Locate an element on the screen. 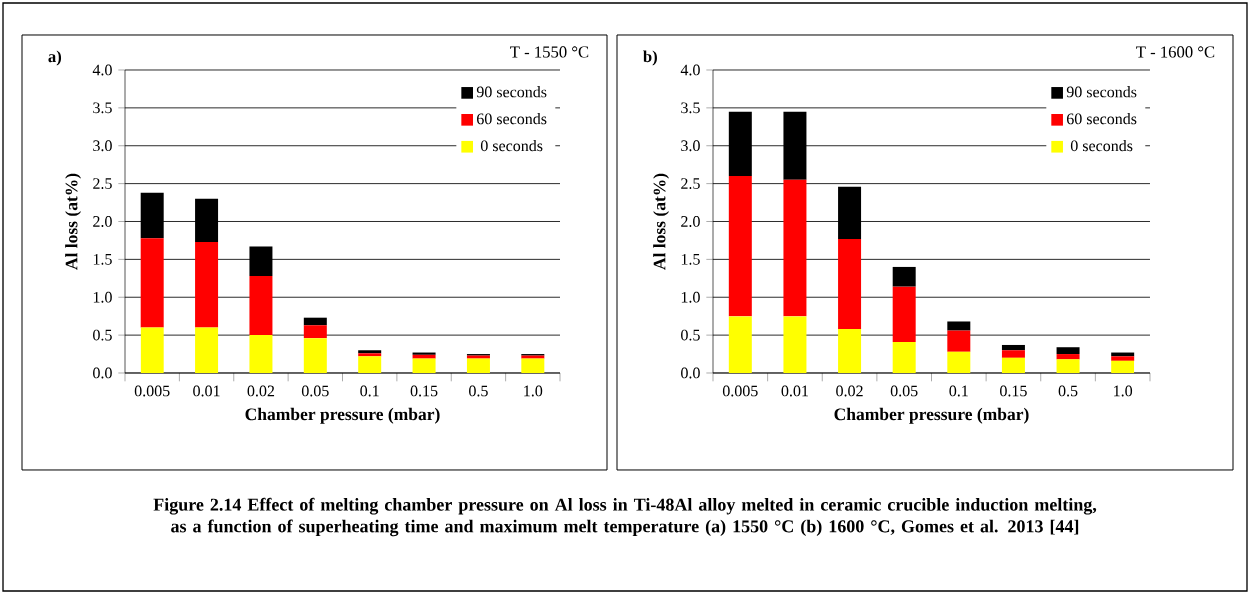  chart-subtitle: T - 1600 °C is located at coordinates (1175, 52).